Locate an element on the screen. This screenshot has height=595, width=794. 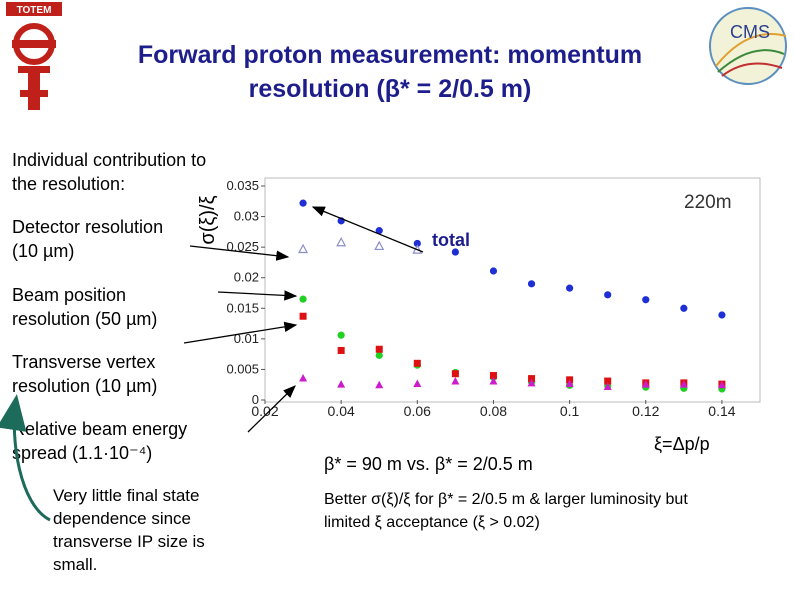
x-tick-label: 0.12 is located at coordinates (645, 411).